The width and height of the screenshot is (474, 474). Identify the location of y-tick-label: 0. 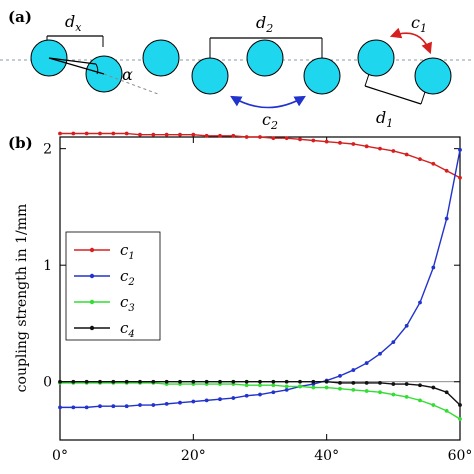
(47, 383).